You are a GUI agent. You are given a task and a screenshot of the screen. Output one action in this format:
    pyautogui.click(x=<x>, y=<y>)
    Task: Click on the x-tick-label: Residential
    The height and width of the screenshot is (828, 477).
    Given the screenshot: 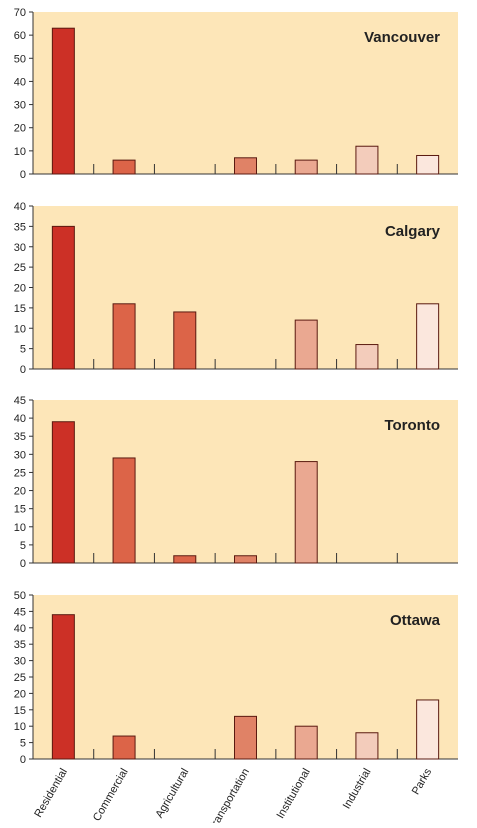 What is the action you would take?
    pyautogui.click(x=51, y=793)
    